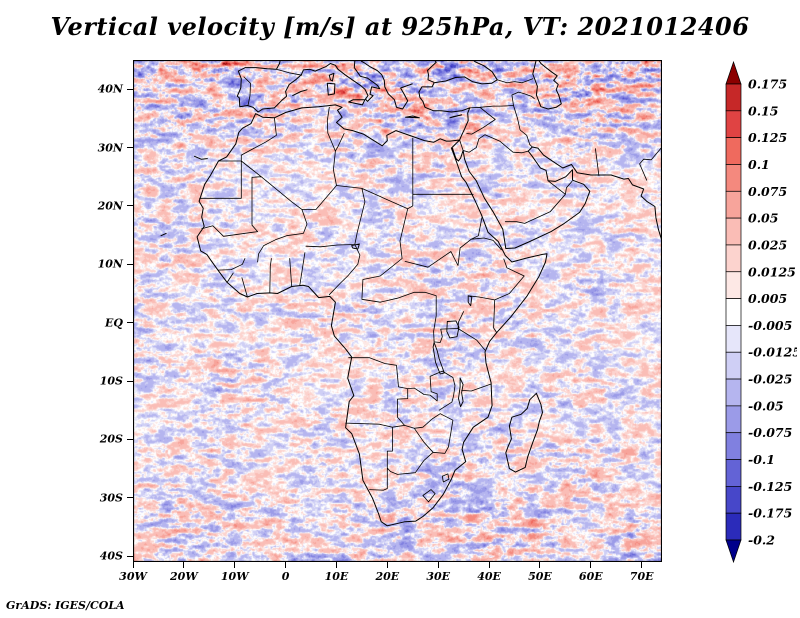 The height and width of the screenshot is (618, 800). Describe the element at coordinates (733, 72) in the screenshot. I see `colorbar-arrow-up` at that location.